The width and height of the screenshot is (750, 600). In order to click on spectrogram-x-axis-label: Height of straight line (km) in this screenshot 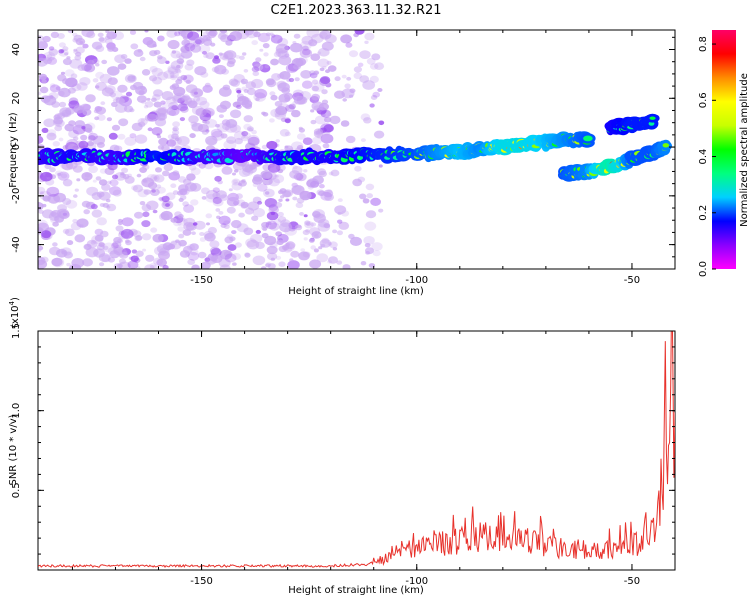, I will do `click(356, 291)`.